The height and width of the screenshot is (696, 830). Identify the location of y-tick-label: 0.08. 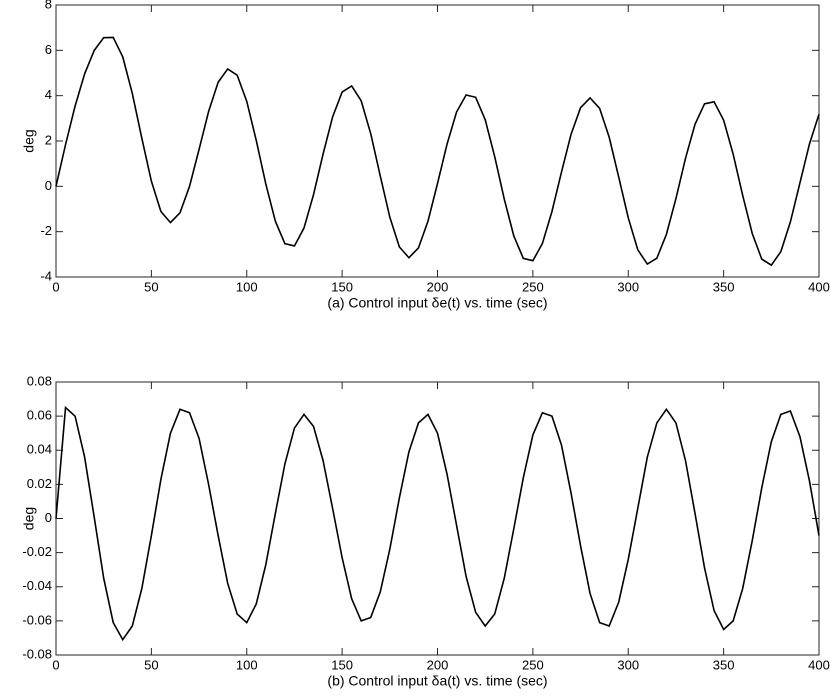
(39, 380).